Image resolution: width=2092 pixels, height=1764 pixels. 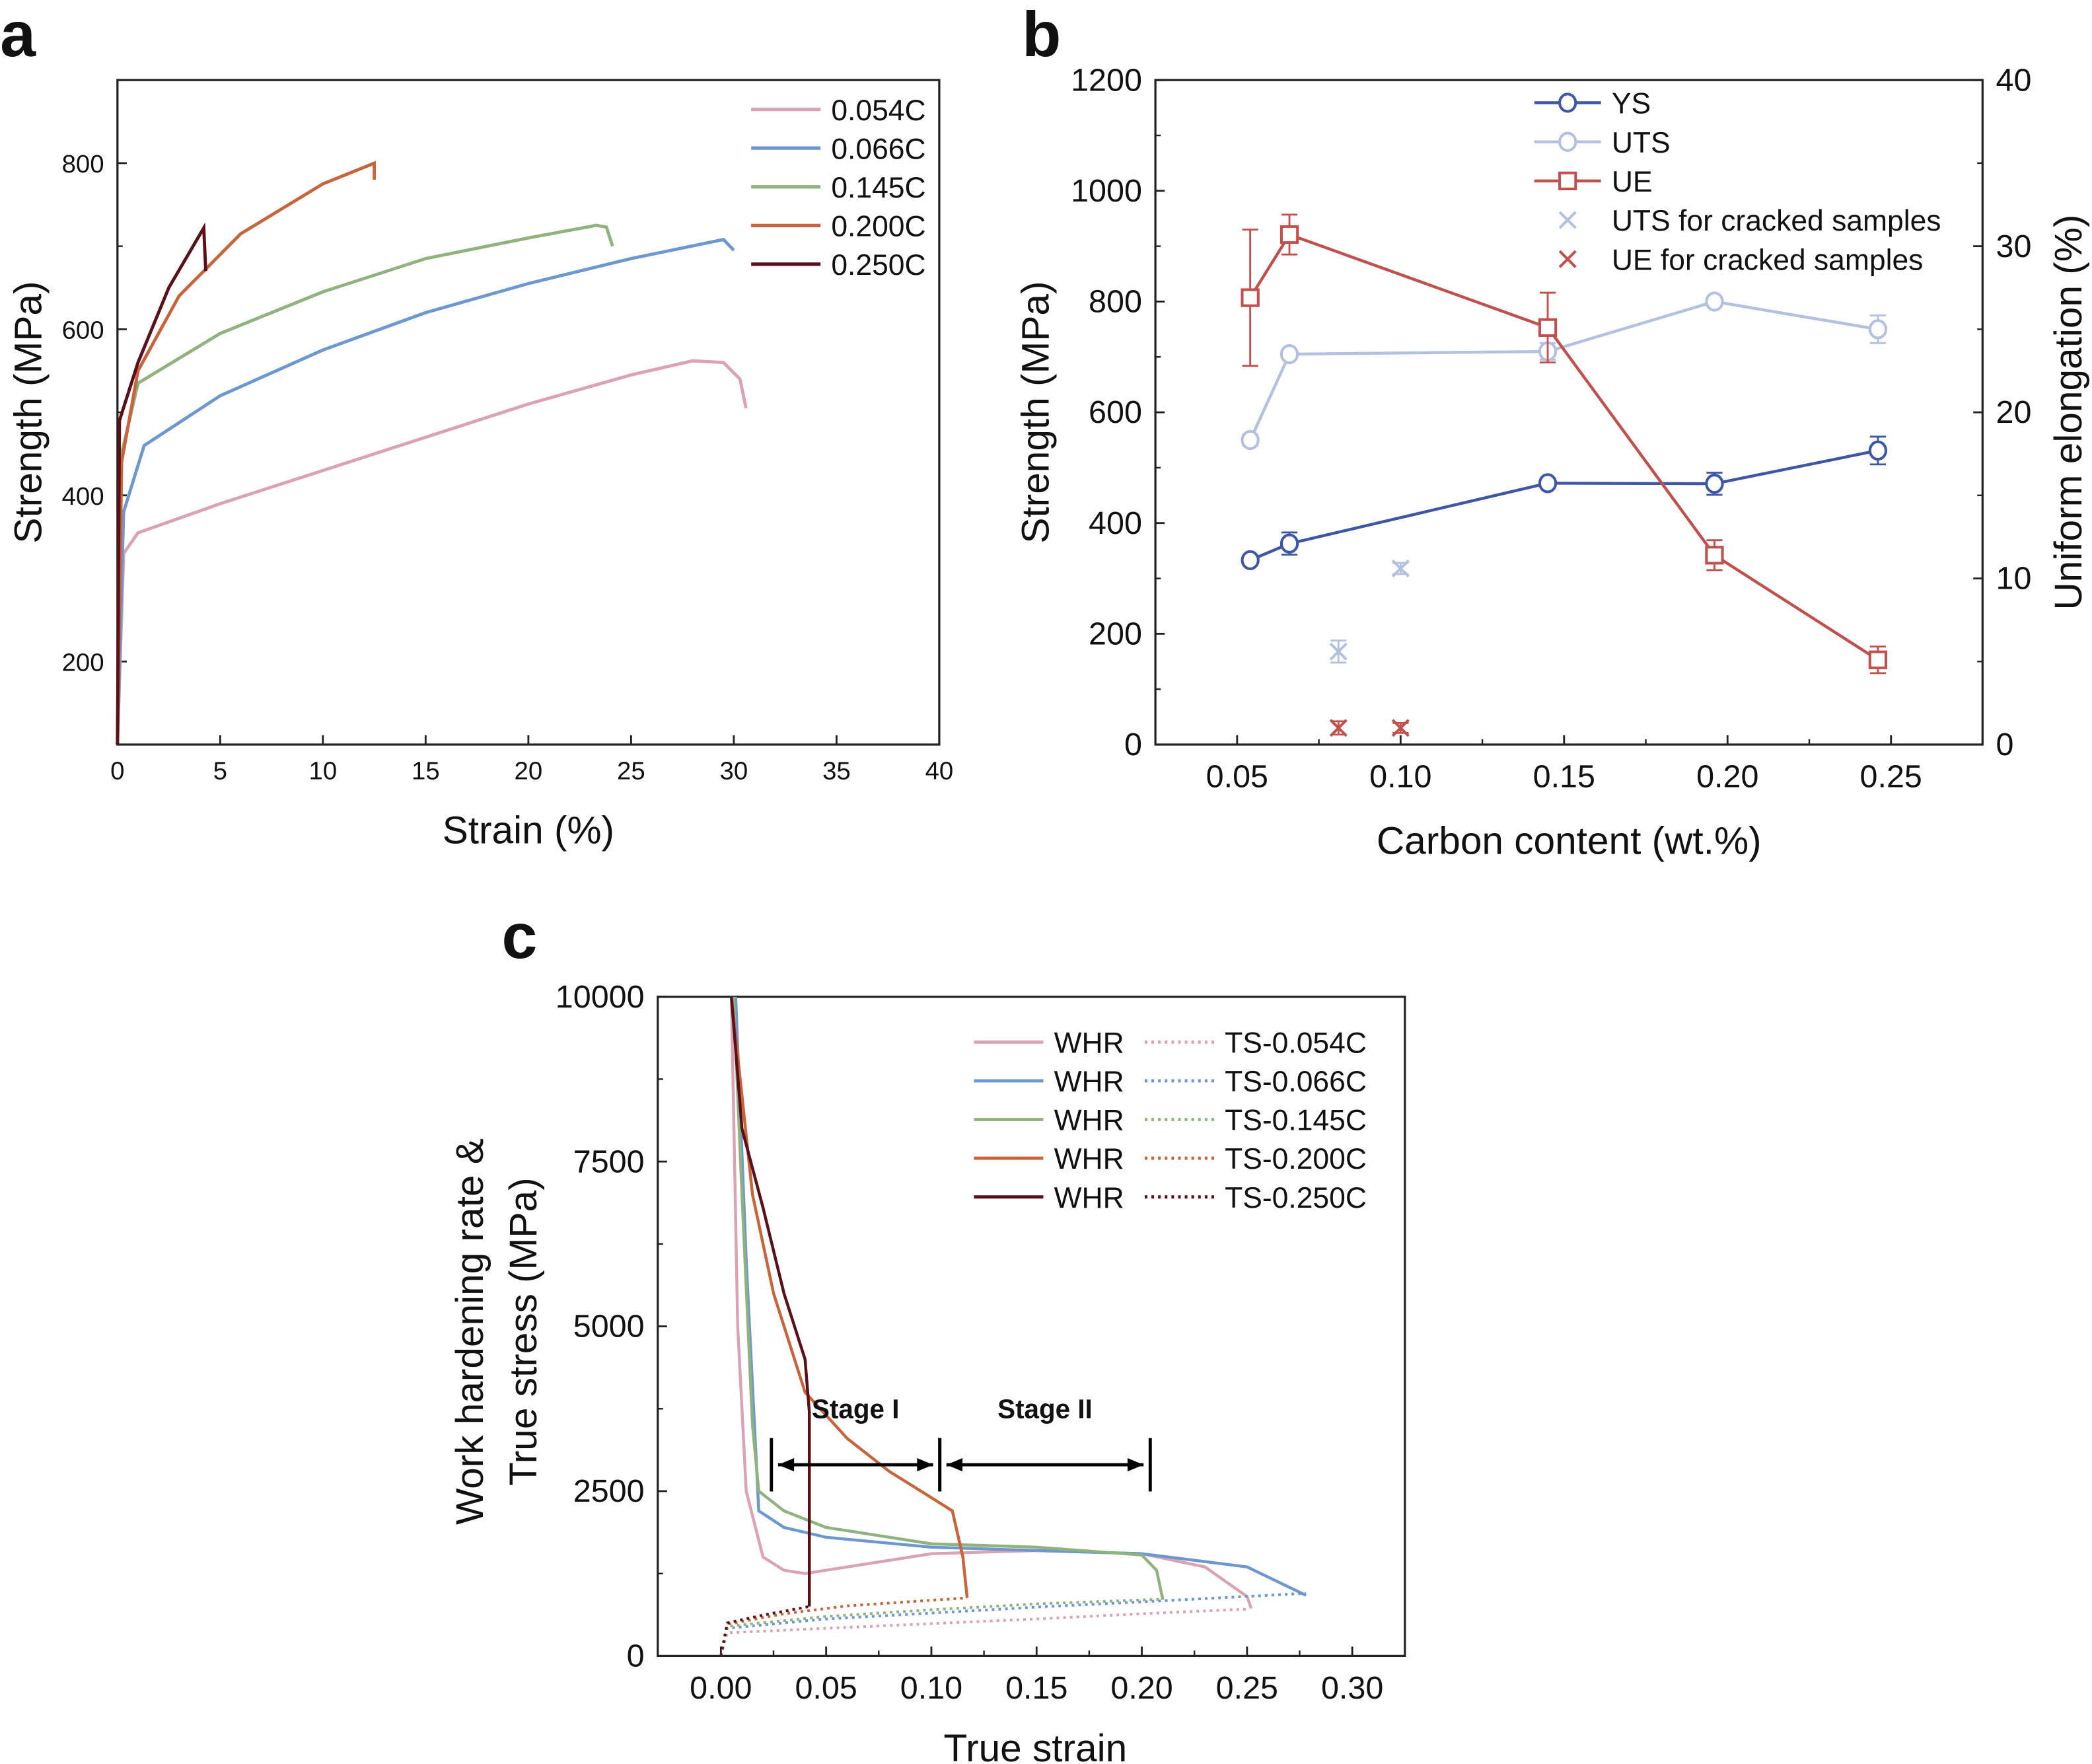 What do you see at coordinates (220, 770) in the screenshot?
I see `x-tick-label: 5` at bounding box center [220, 770].